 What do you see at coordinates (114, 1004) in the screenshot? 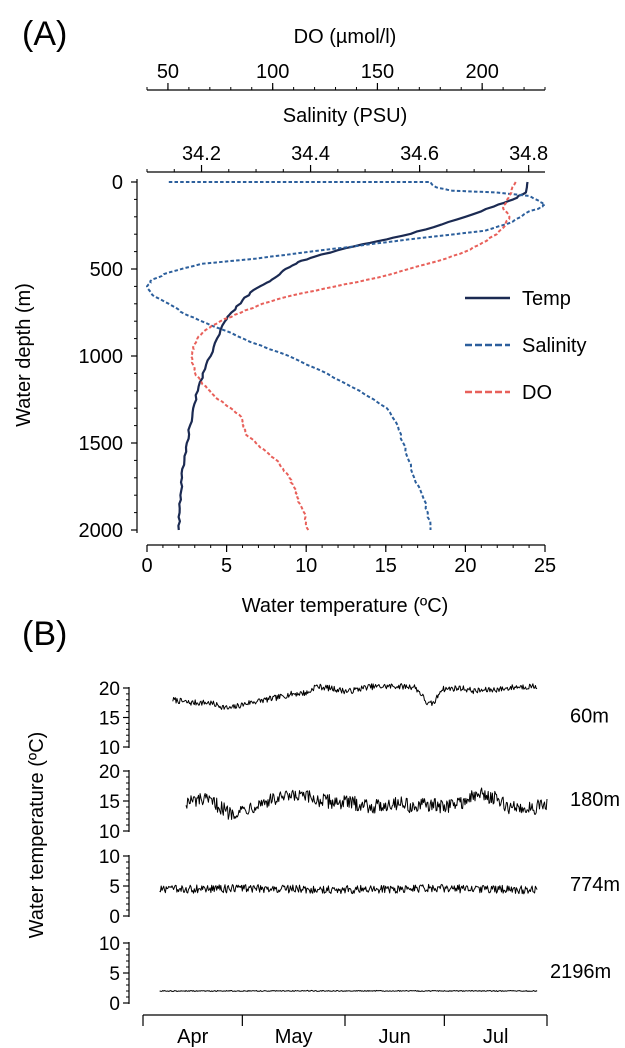
I see `tick-label-2196m-0: 0` at bounding box center [114, 1004].